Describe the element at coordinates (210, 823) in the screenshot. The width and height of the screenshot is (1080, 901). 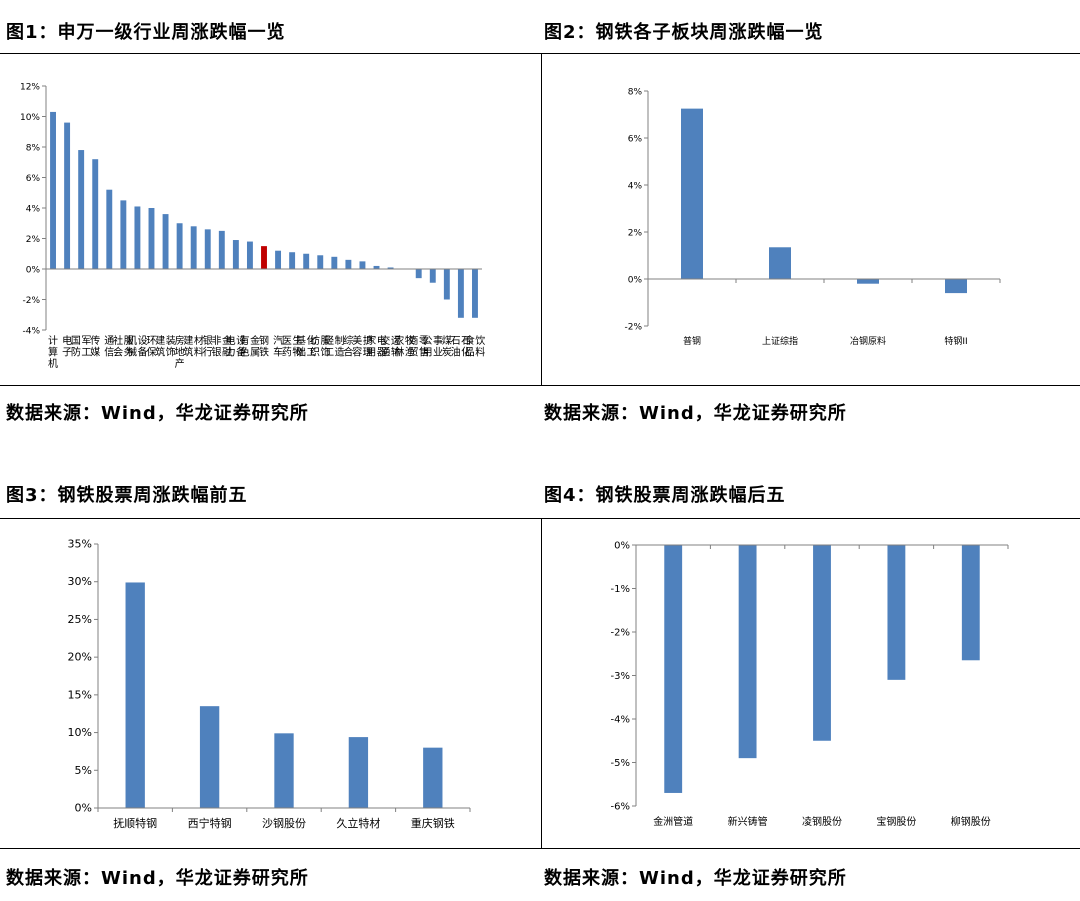
I see `x-category-label: 西宁特钢` at that location.